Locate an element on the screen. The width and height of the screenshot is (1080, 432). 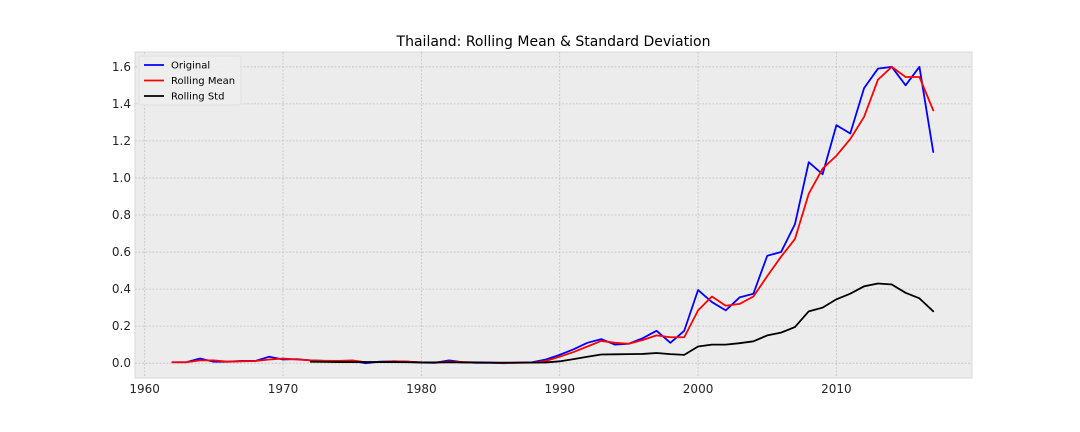
x-tick-label: 2000 is located at coordinates (698, 389).